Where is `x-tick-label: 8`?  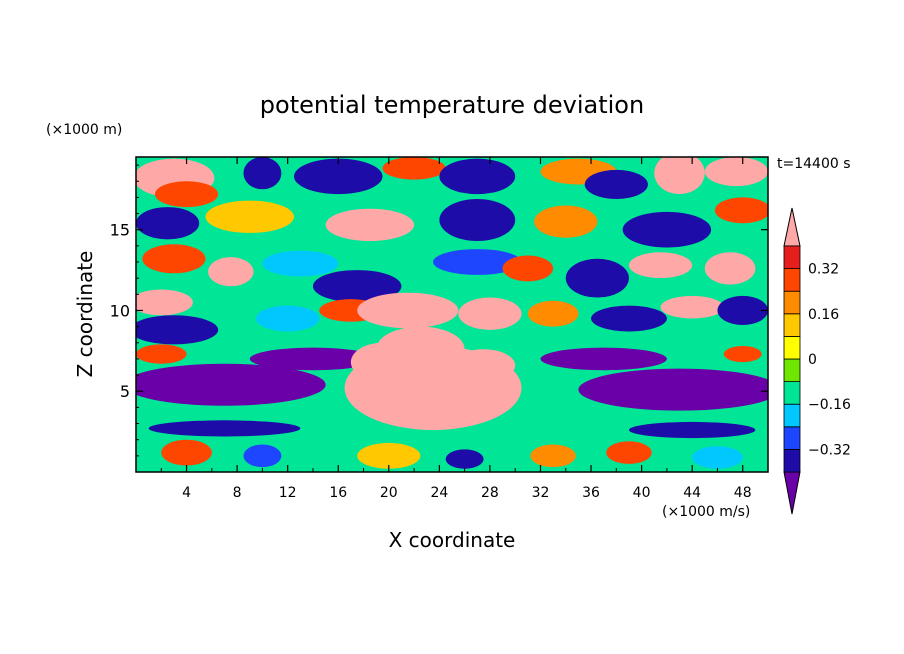
x-tick-label: 8 is located at coordinates (237, 493).